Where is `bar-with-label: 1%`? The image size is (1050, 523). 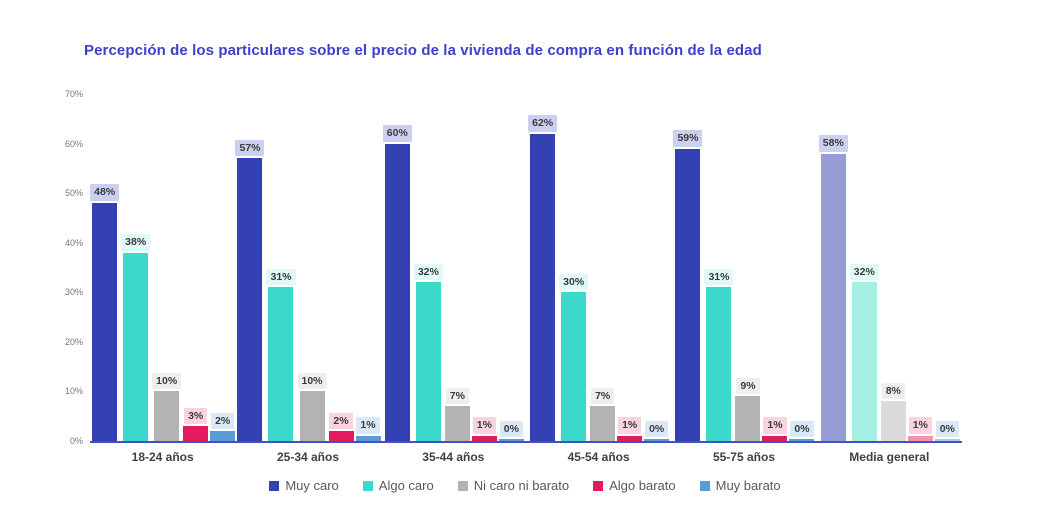
bar-with-label: 1% is located at coordinates (484, 429).